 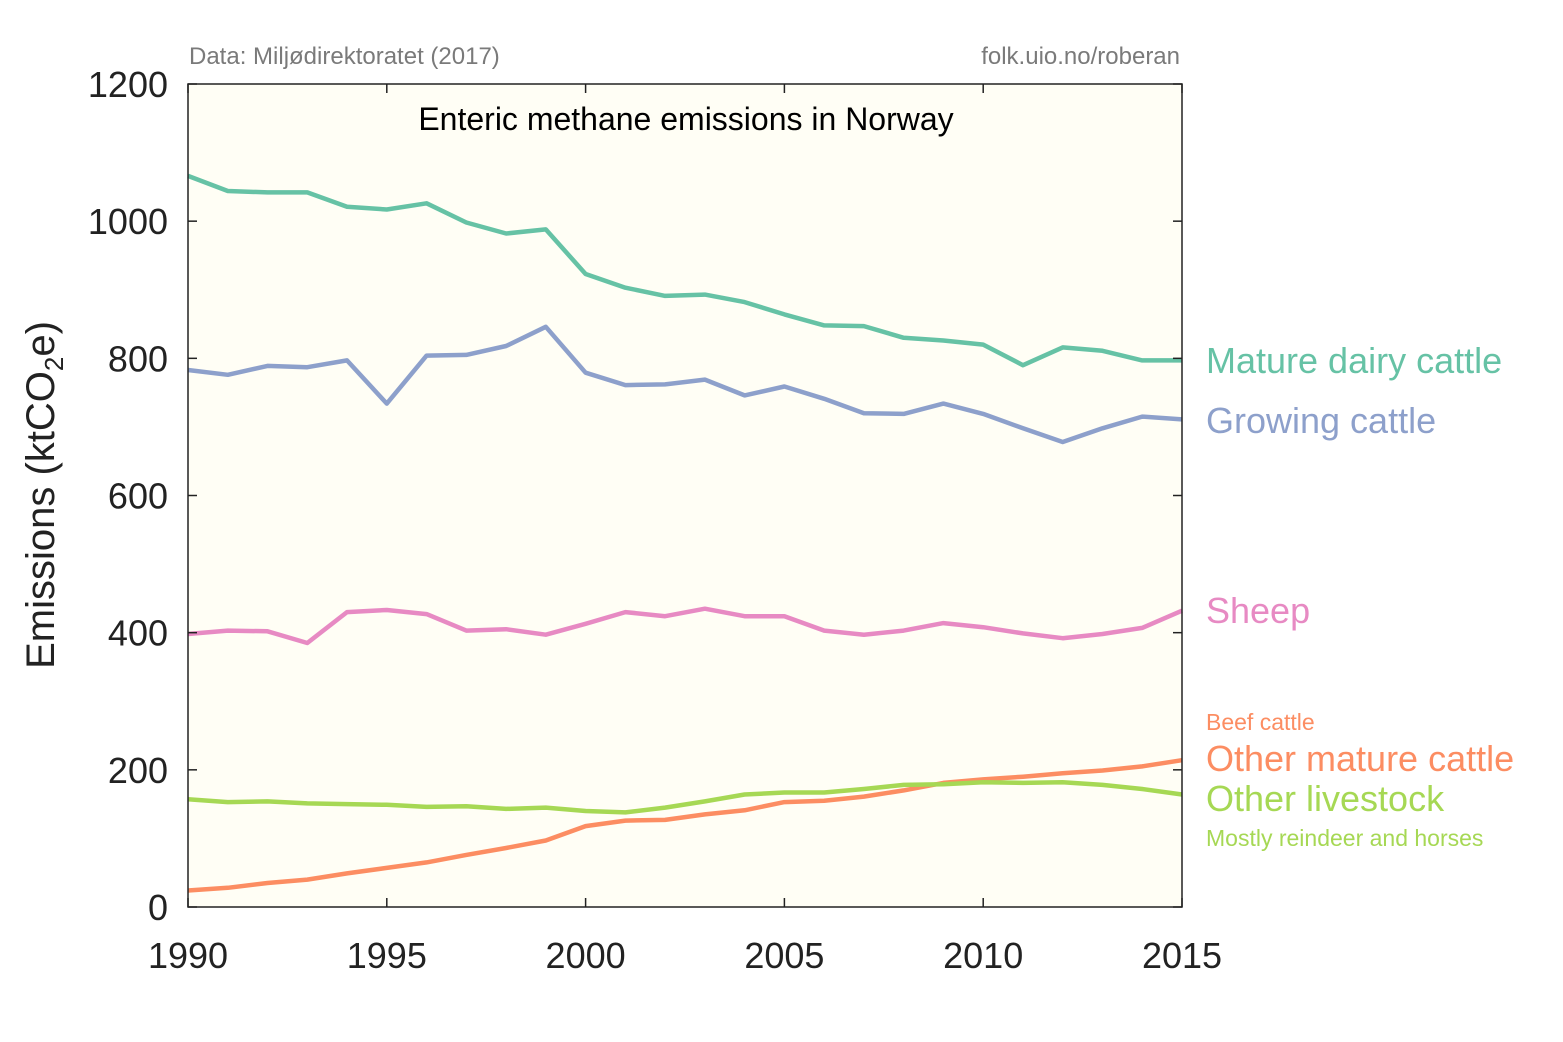 What do you see at coordinates (158, 907) in the screenshot?
I see `y-tick-label: 0` at bounding box center [158, 907].